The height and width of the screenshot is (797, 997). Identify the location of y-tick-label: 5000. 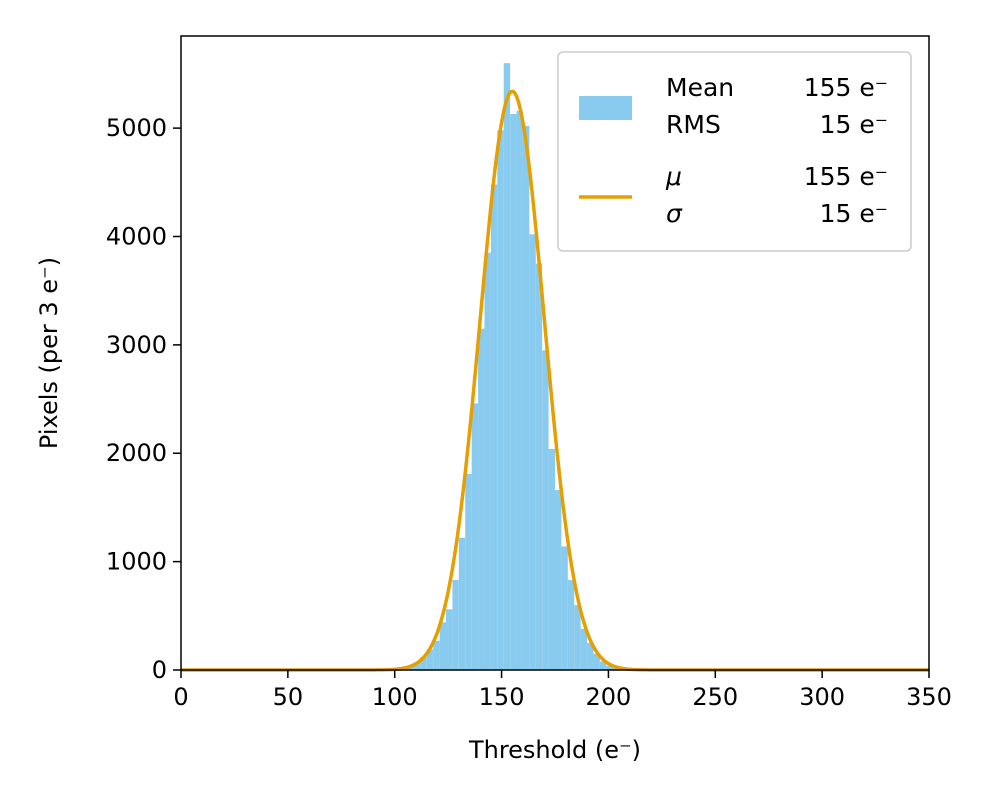
(136, 128).